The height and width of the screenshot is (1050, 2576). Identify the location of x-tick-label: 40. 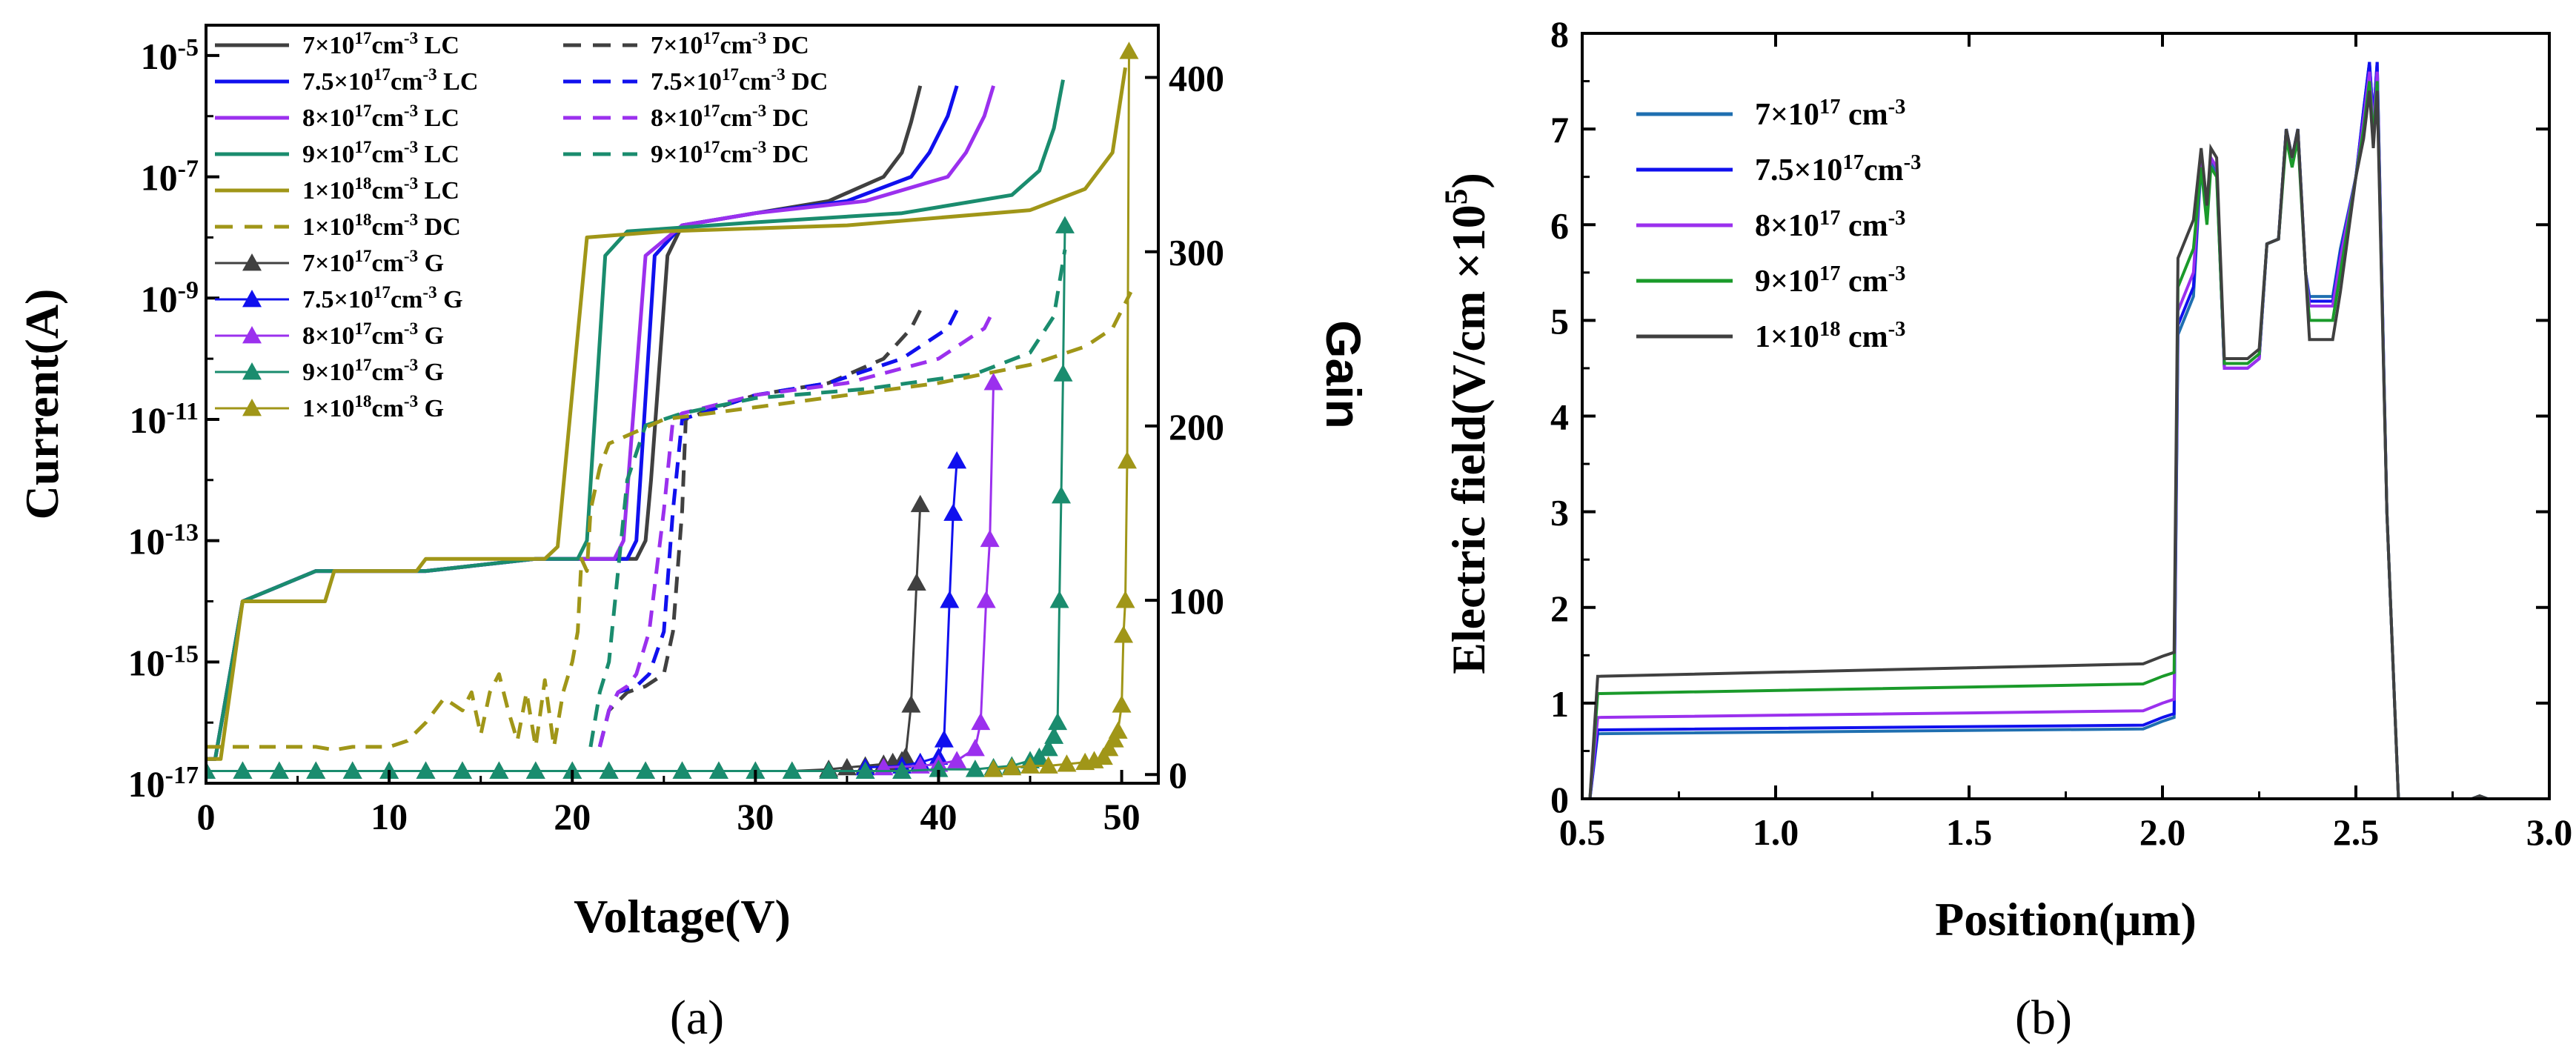
(939, 816).